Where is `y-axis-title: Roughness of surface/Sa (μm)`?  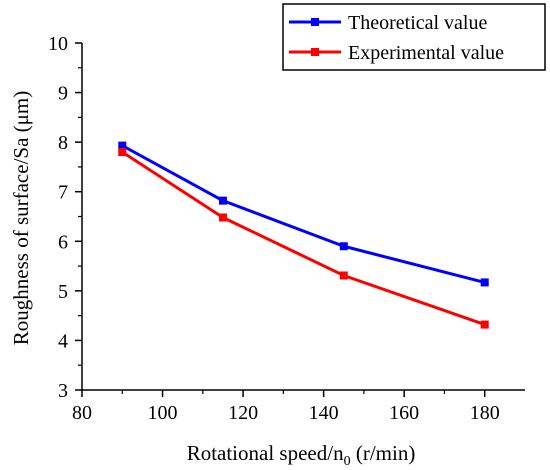 y-axis-title: Roughness of surface/Sa (μm) is located at coordinates (21, 218).